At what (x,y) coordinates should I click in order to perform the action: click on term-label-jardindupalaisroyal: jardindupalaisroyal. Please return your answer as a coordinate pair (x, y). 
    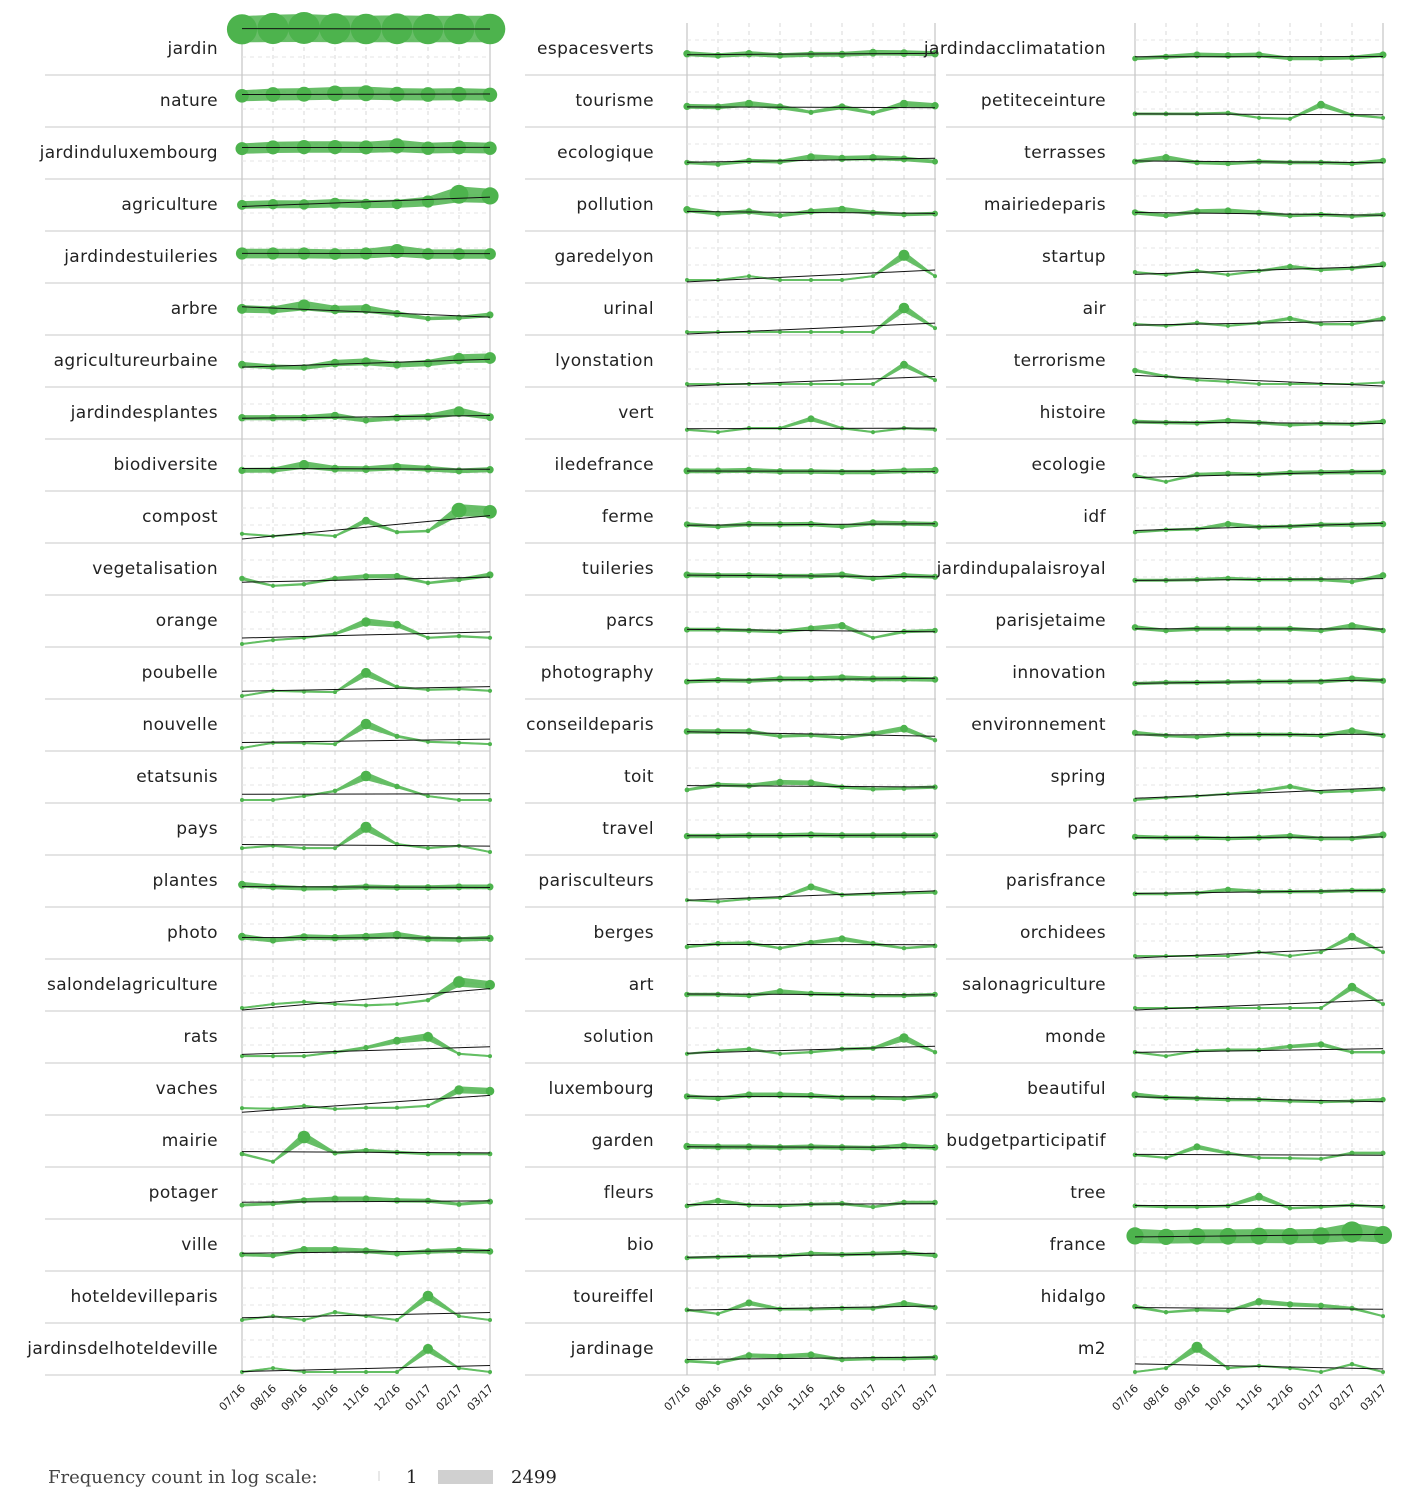
    Looking at the image, I should click on (1021, 569).